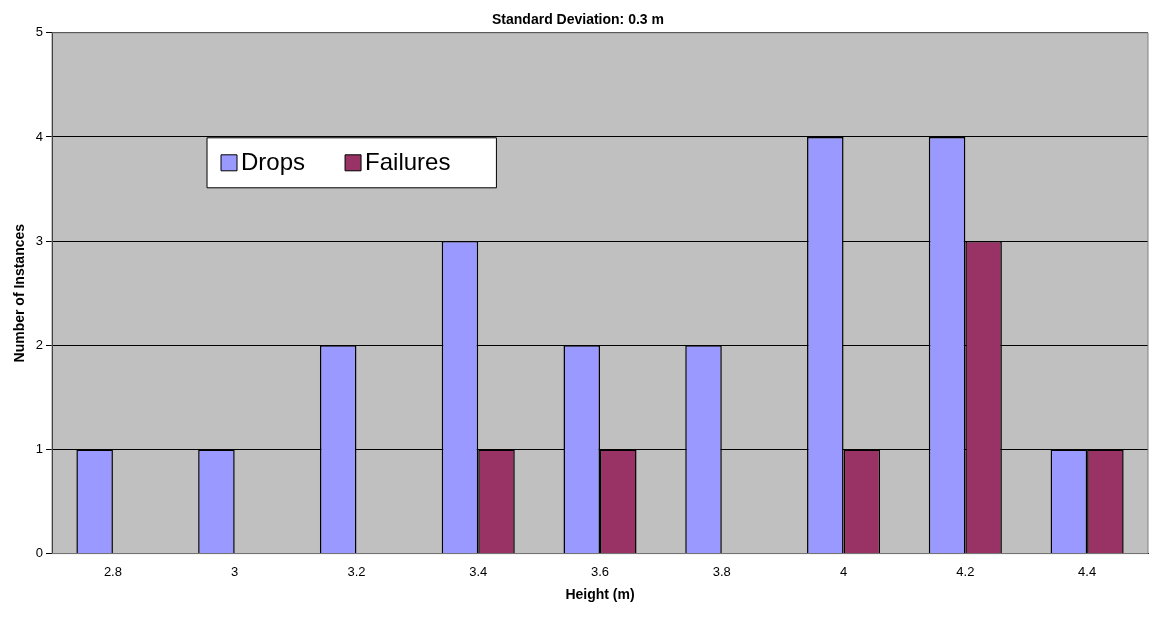 The width and height of the screenshot is (1166, 619). What do you see at coordinates (273, 162) in the screenshot?
I see `legend-label: Drops` at bounding box center [273, 162].